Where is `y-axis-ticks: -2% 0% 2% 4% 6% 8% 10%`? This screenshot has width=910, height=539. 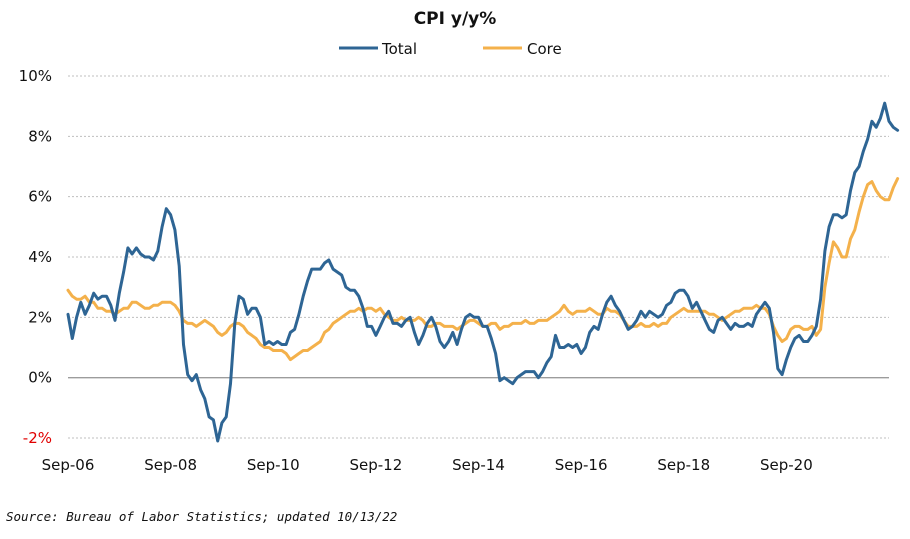 y-axis-ticks: -2% 0% 2% 4% 6% 8% 10% is located at coordinates (35, 257).